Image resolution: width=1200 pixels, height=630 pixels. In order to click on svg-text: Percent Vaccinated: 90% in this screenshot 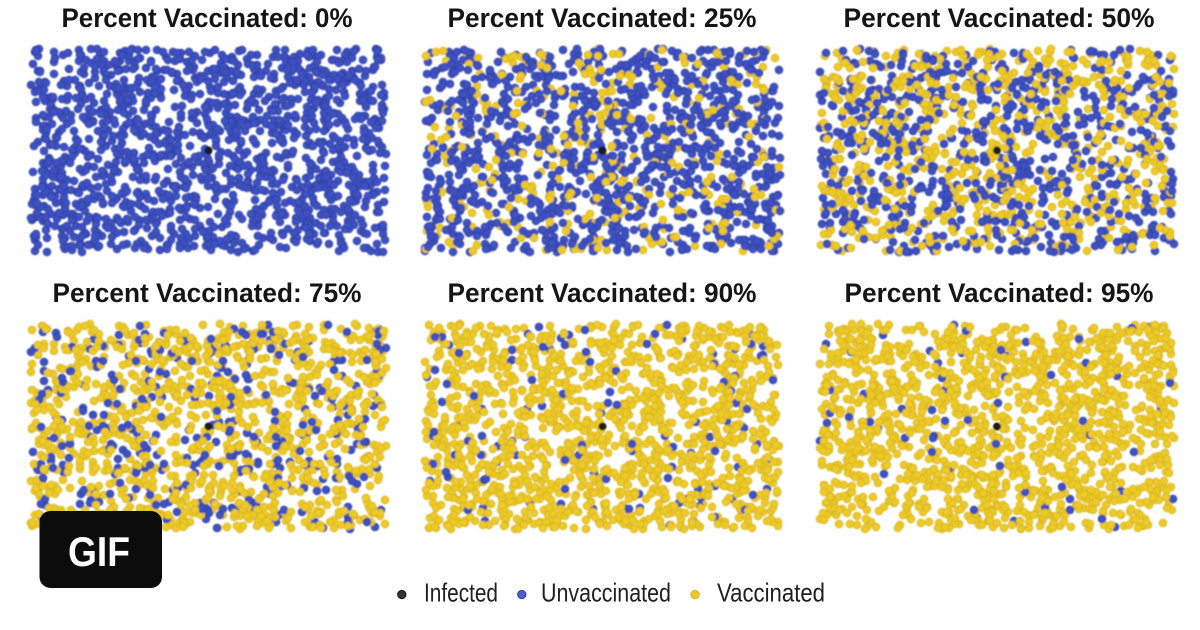, I will do `click(602, 293)`.